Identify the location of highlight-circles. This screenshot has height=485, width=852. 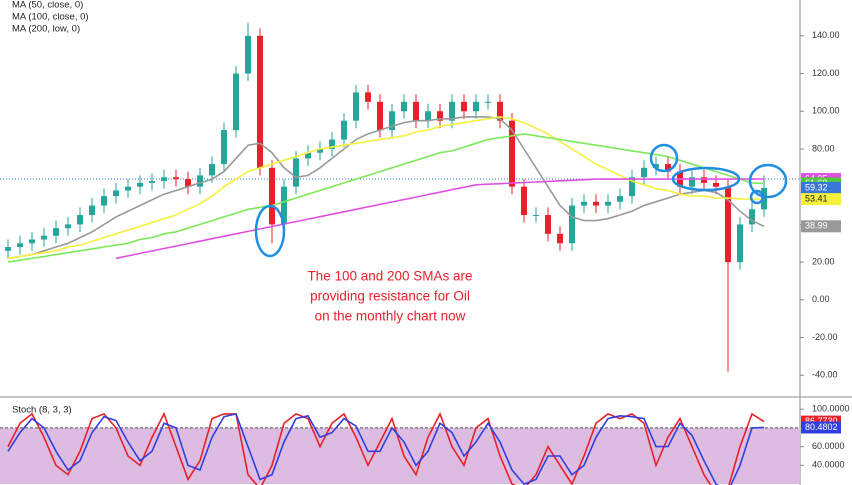
(521, 200).